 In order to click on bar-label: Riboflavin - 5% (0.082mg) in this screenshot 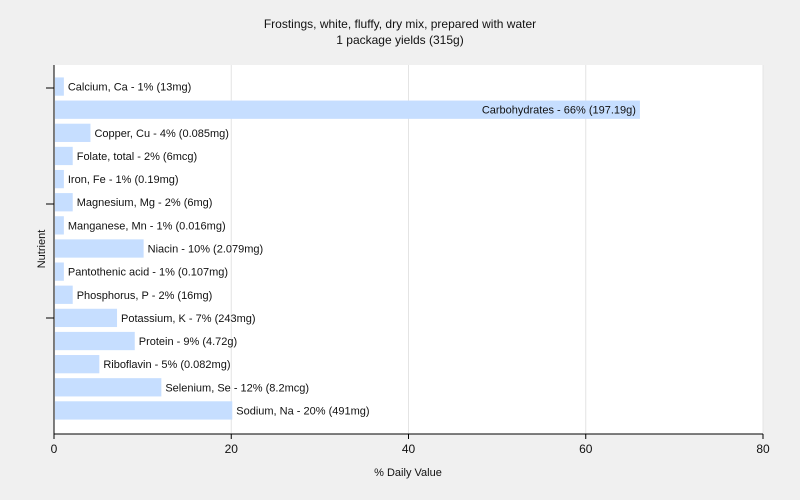, I will do `click(166, 365)`.